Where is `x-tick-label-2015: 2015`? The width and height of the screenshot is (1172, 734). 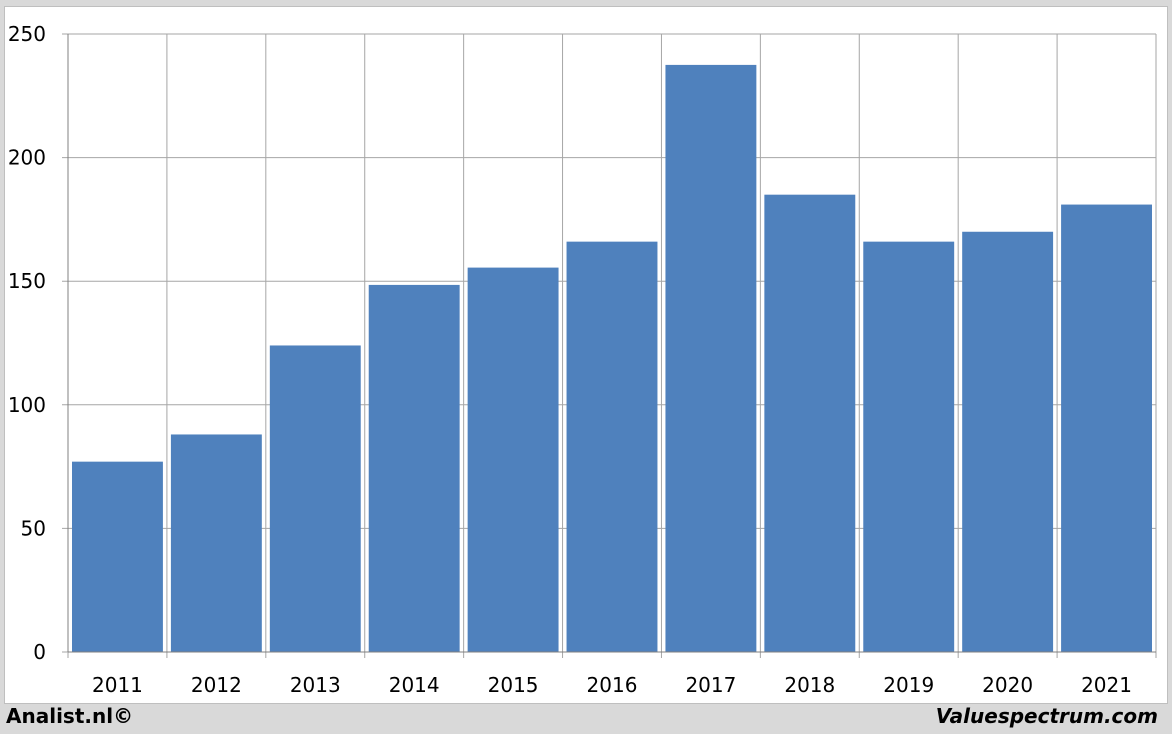 x-tick-label-2015: 2015 is located at coordinates (513, 685).